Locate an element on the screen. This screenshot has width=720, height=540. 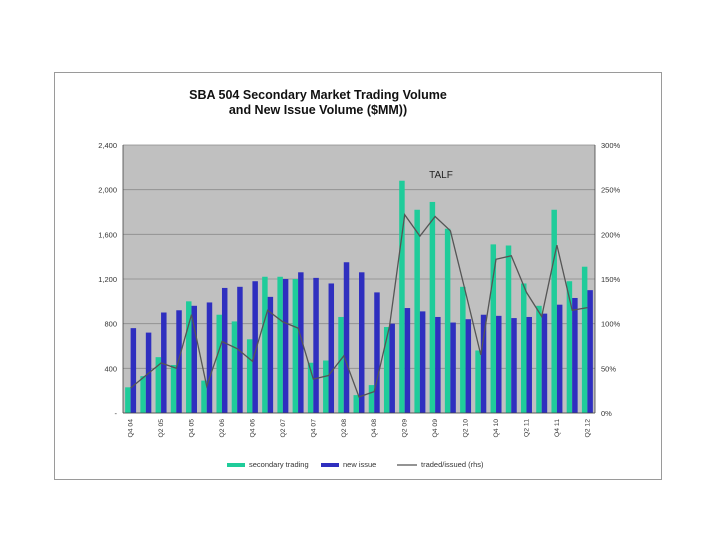
x-tick-label: Q4 08 is located at coordinates (374, 428).